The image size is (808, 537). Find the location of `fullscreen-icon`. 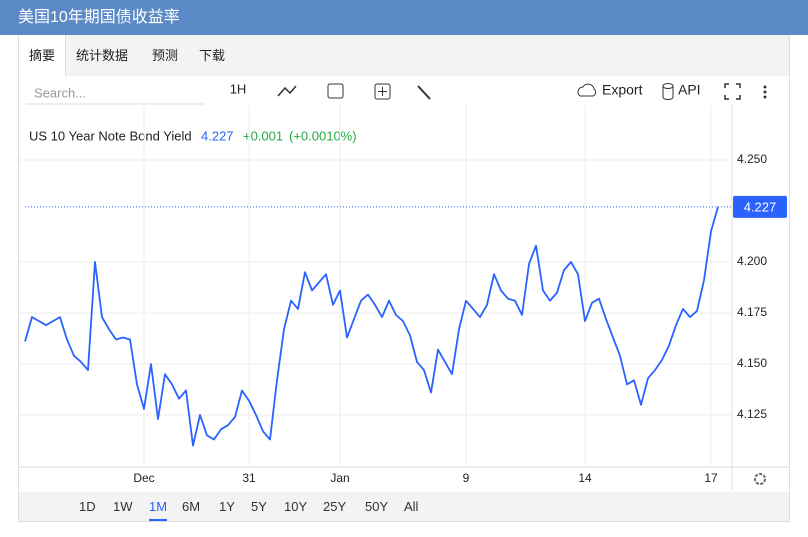

fullscreen-icon is located at coordinates (732, 91).